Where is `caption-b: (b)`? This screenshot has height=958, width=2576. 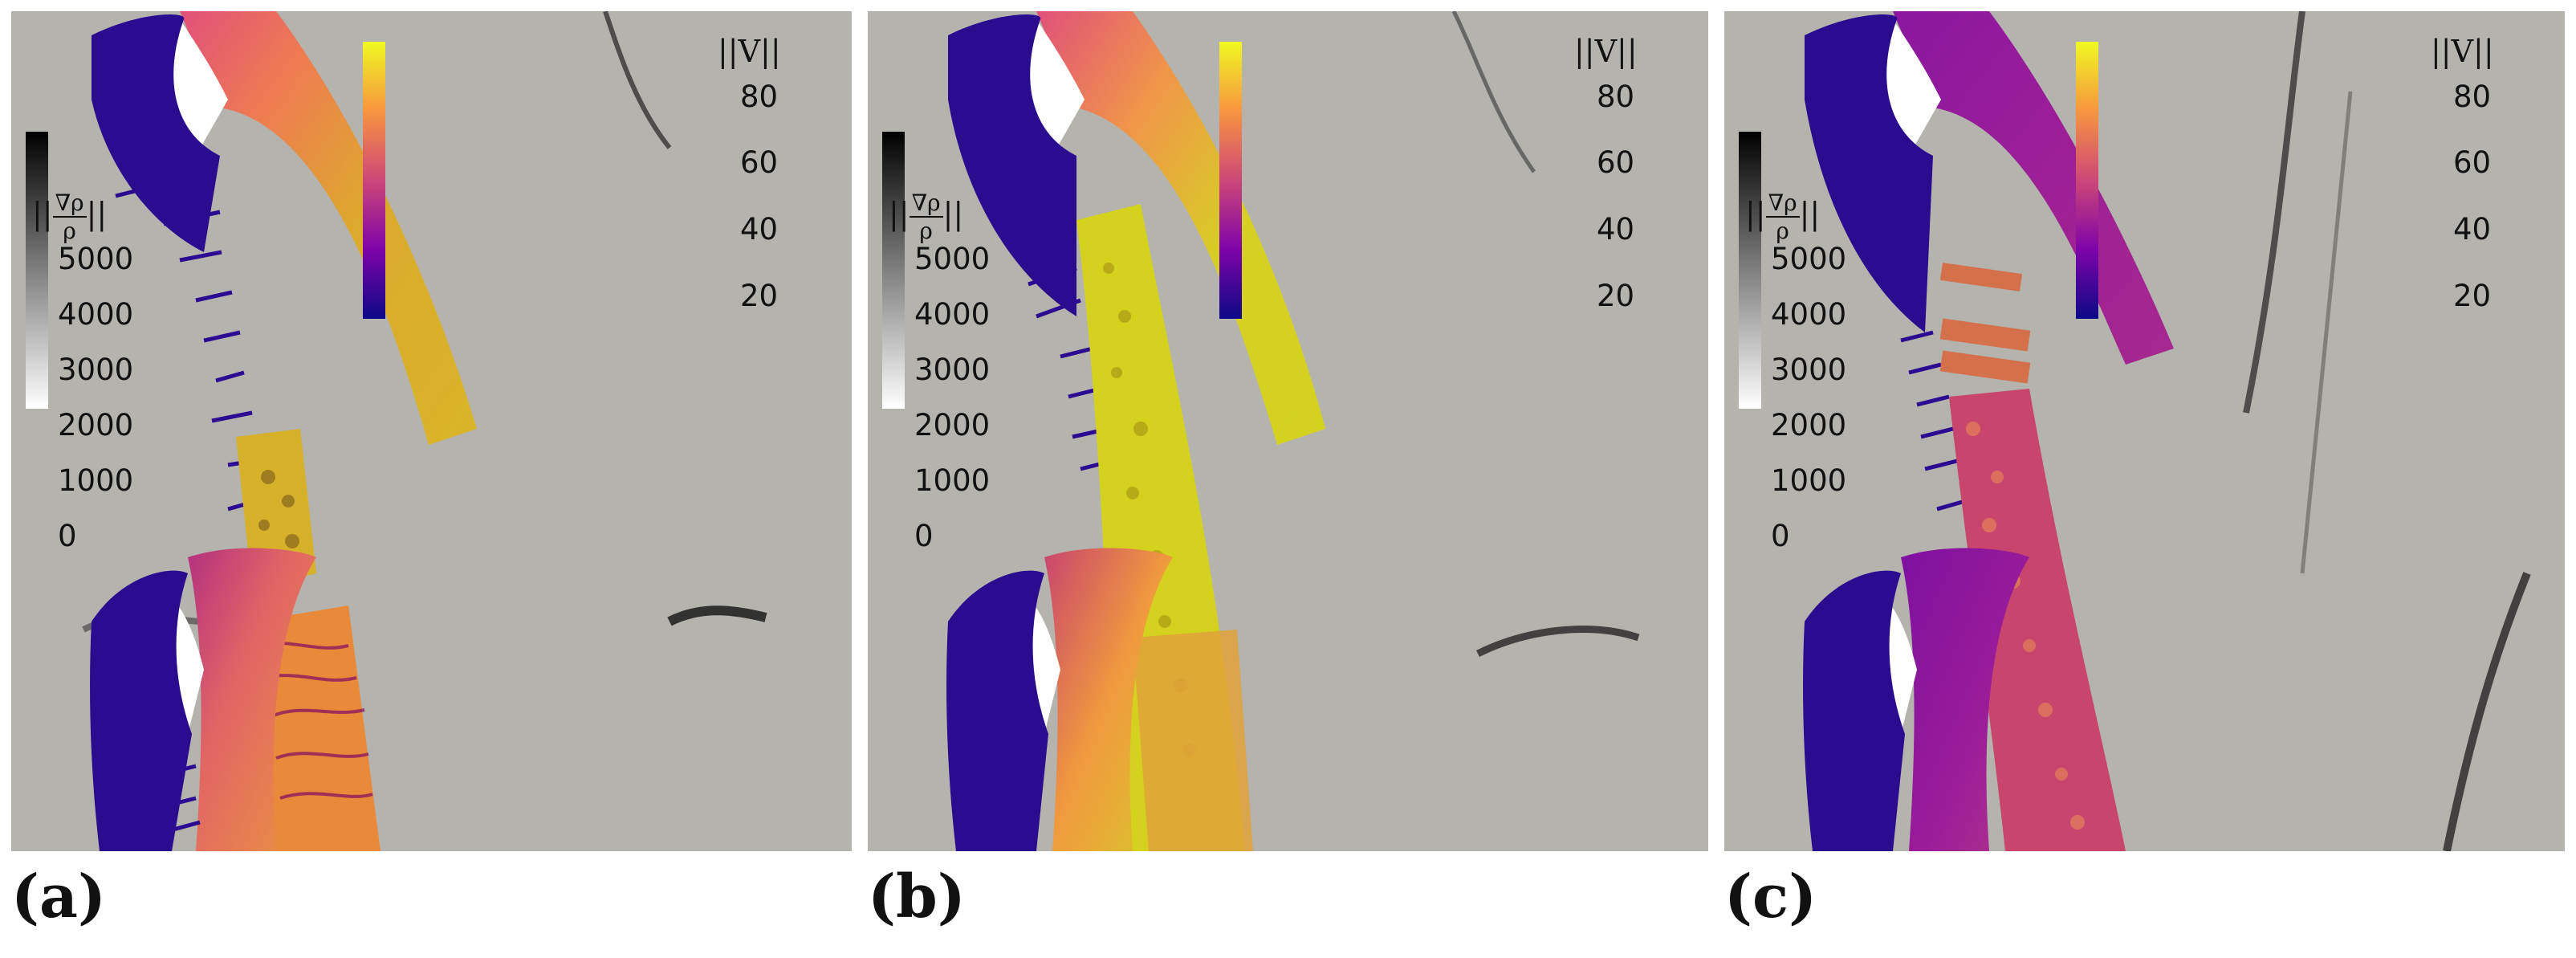
caption-b: (b) is located at coordinates (917, 897).